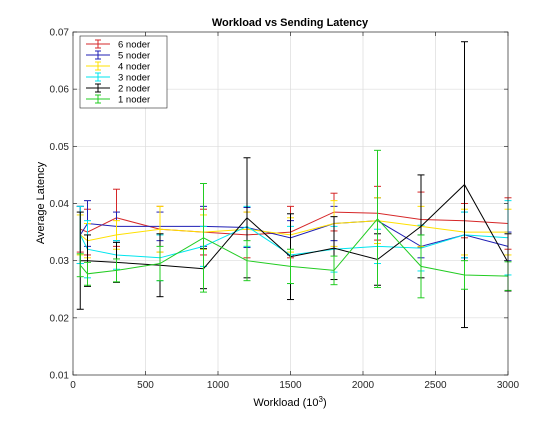  I want to click on legend-label: 3 noder, so click(134, 78).